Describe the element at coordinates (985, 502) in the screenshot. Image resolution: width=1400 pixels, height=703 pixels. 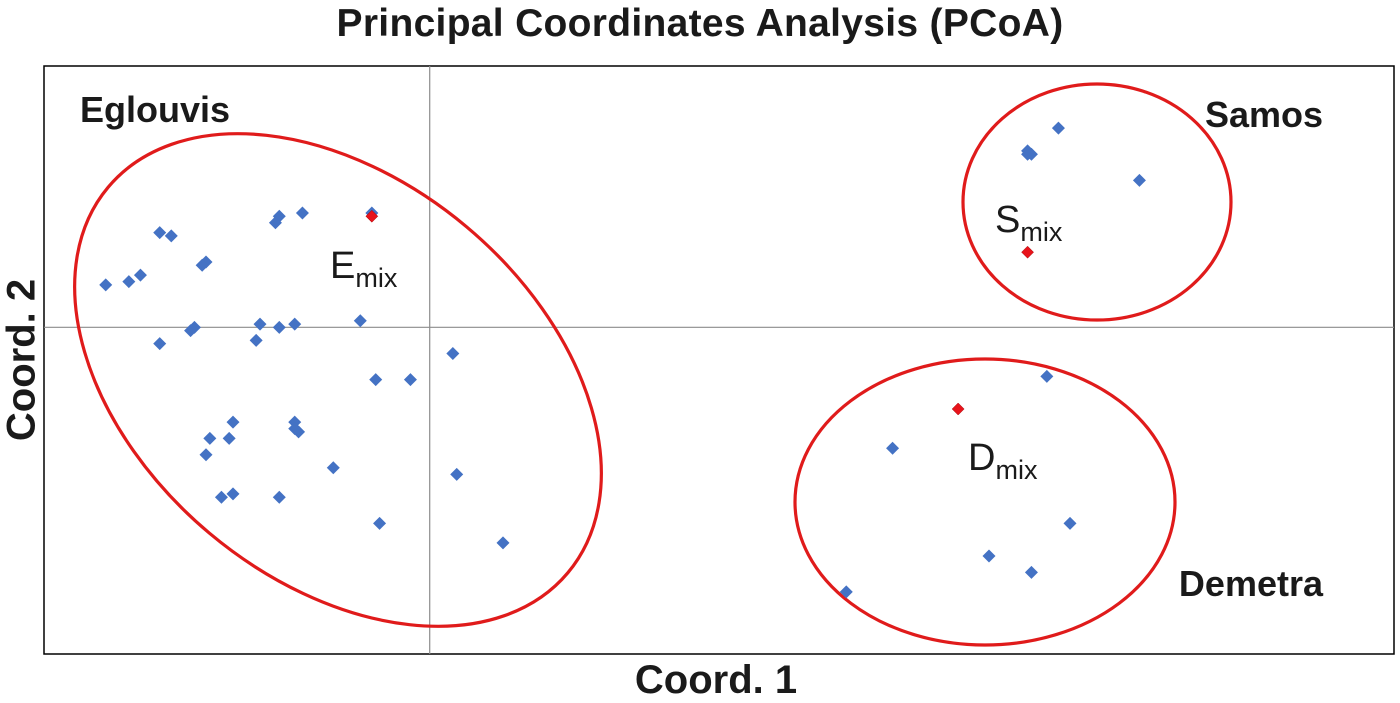
I see `demetra-cluster-ellipse` at that location.